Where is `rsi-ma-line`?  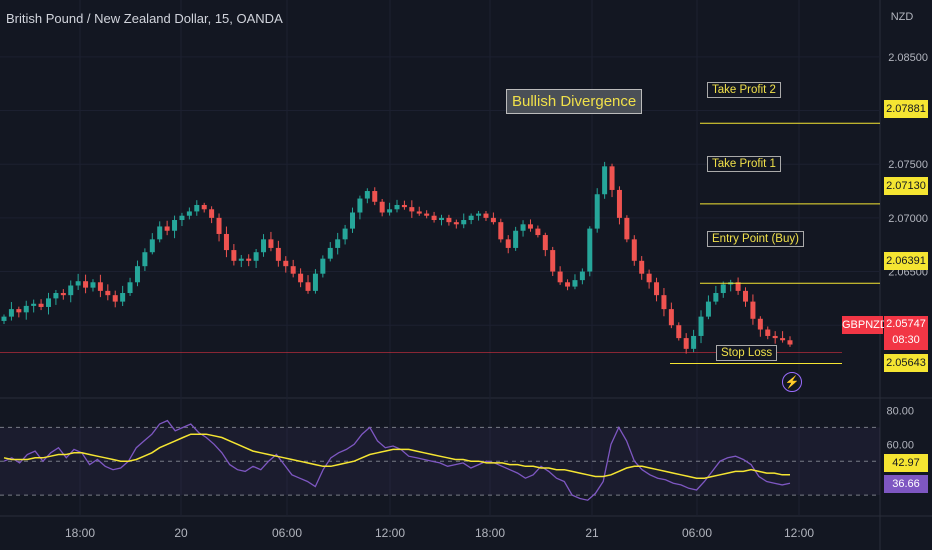 rsi-ma-line is located at coordinates (396, 456).